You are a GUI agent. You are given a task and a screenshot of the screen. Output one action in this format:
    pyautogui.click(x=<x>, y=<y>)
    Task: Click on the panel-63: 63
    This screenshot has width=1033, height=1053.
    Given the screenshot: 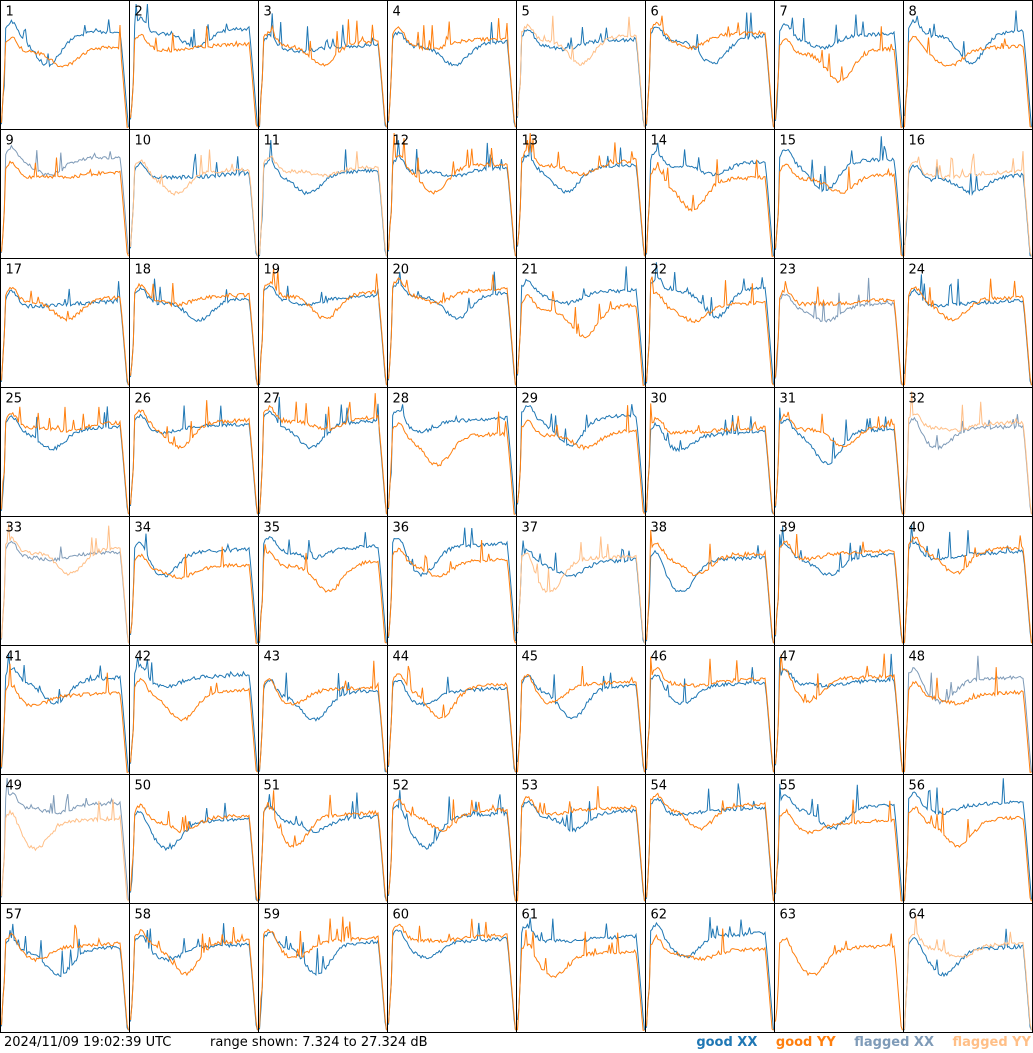 What is the action you would take?
    pyautogui.click(x=839, y=968)
    